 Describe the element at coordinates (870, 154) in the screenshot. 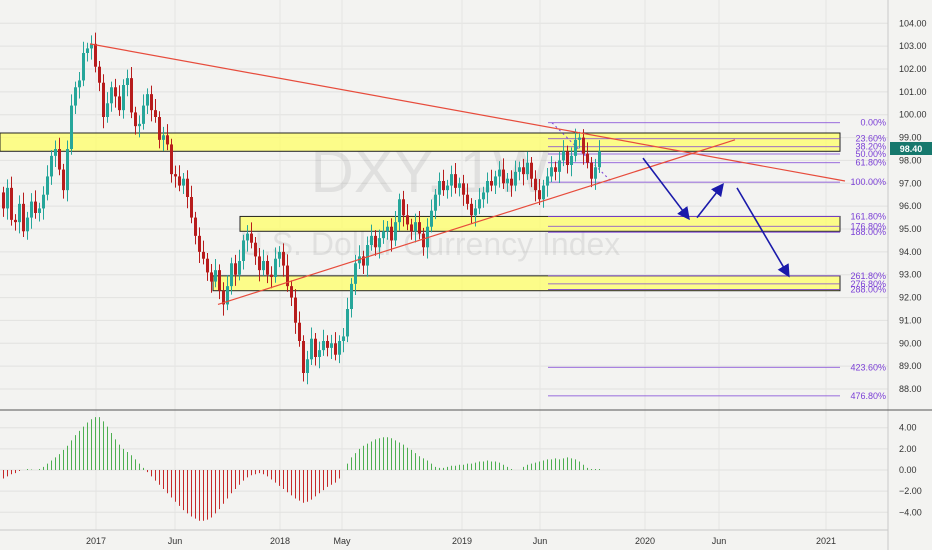

I see `fib-label: 50.00%` at that location.